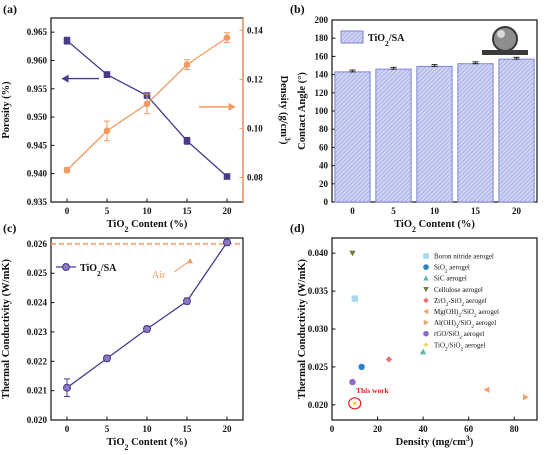  What do you see at coordinates (37, 60) in the screenshot?
I see `a-yl-tick-label: 0.960` at bounding box center [37, 60].